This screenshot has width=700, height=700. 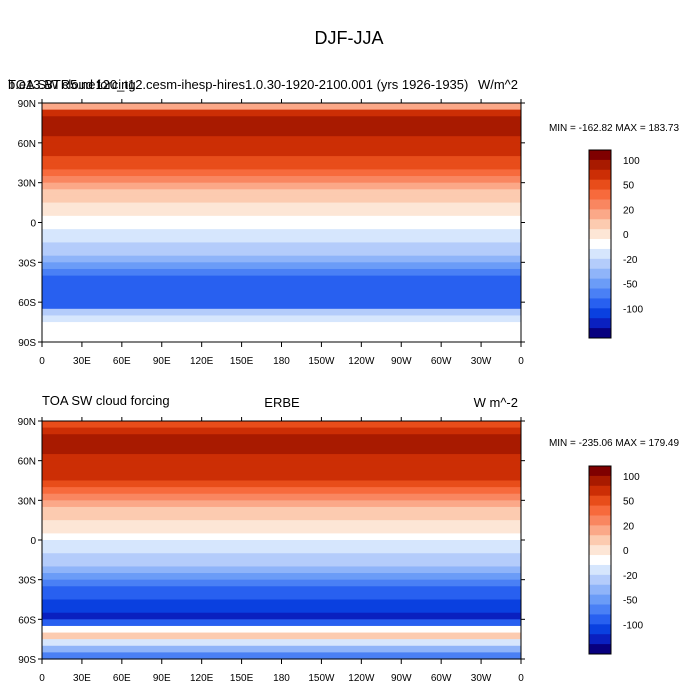 I want to click on figure-title: DJF-JJA, so click(x=349, y=38).